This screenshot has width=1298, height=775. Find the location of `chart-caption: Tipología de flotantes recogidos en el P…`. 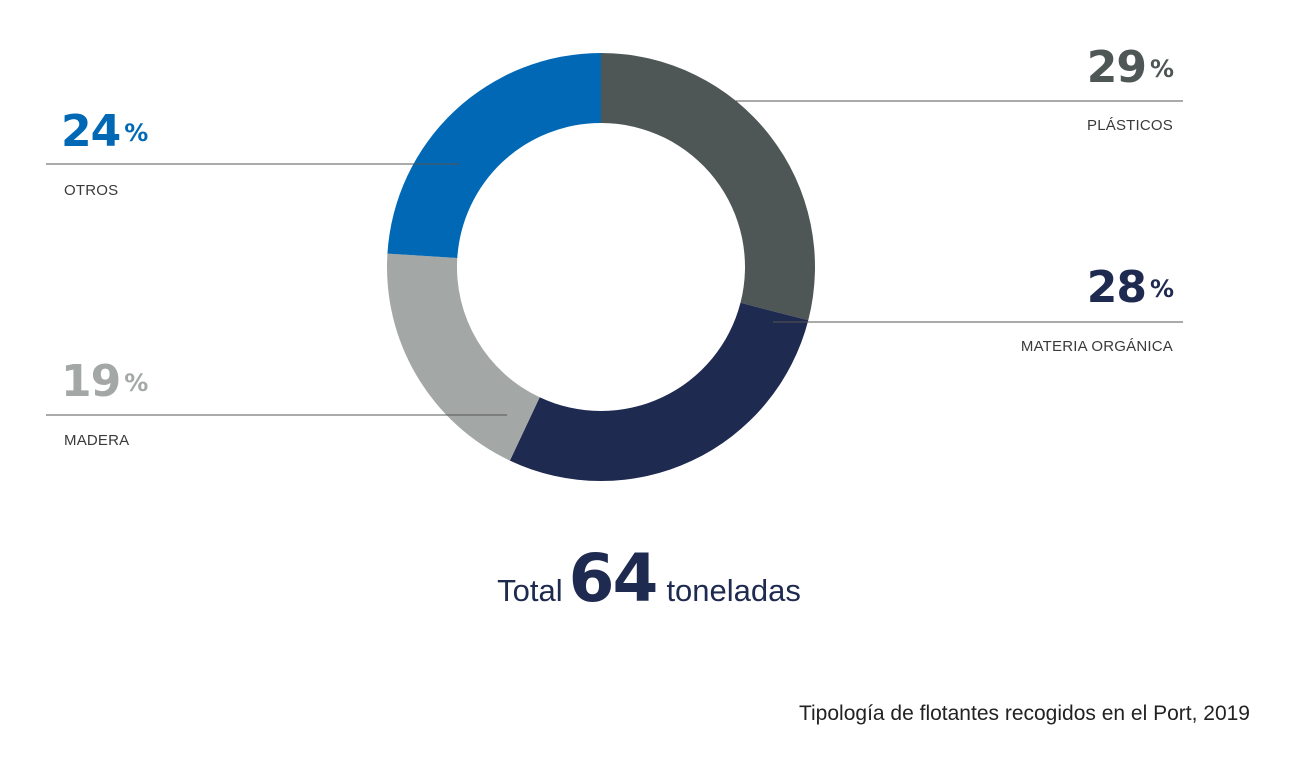

chart-caption: Tipología de flotantes recogidos en el P… is located at coordinates (1024, 713).